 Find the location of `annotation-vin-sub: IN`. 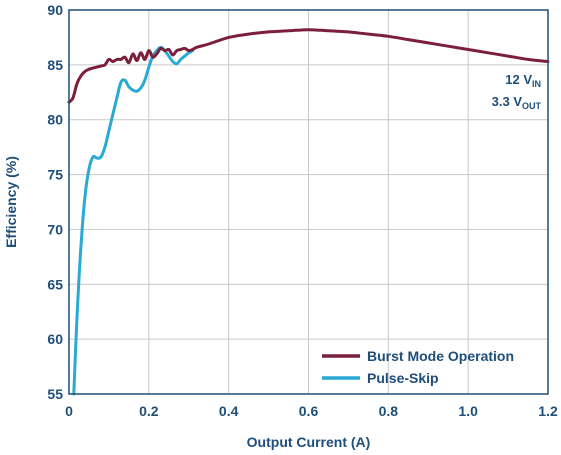

annotation-vin-sub: IN is located at coordinates (536, 84).